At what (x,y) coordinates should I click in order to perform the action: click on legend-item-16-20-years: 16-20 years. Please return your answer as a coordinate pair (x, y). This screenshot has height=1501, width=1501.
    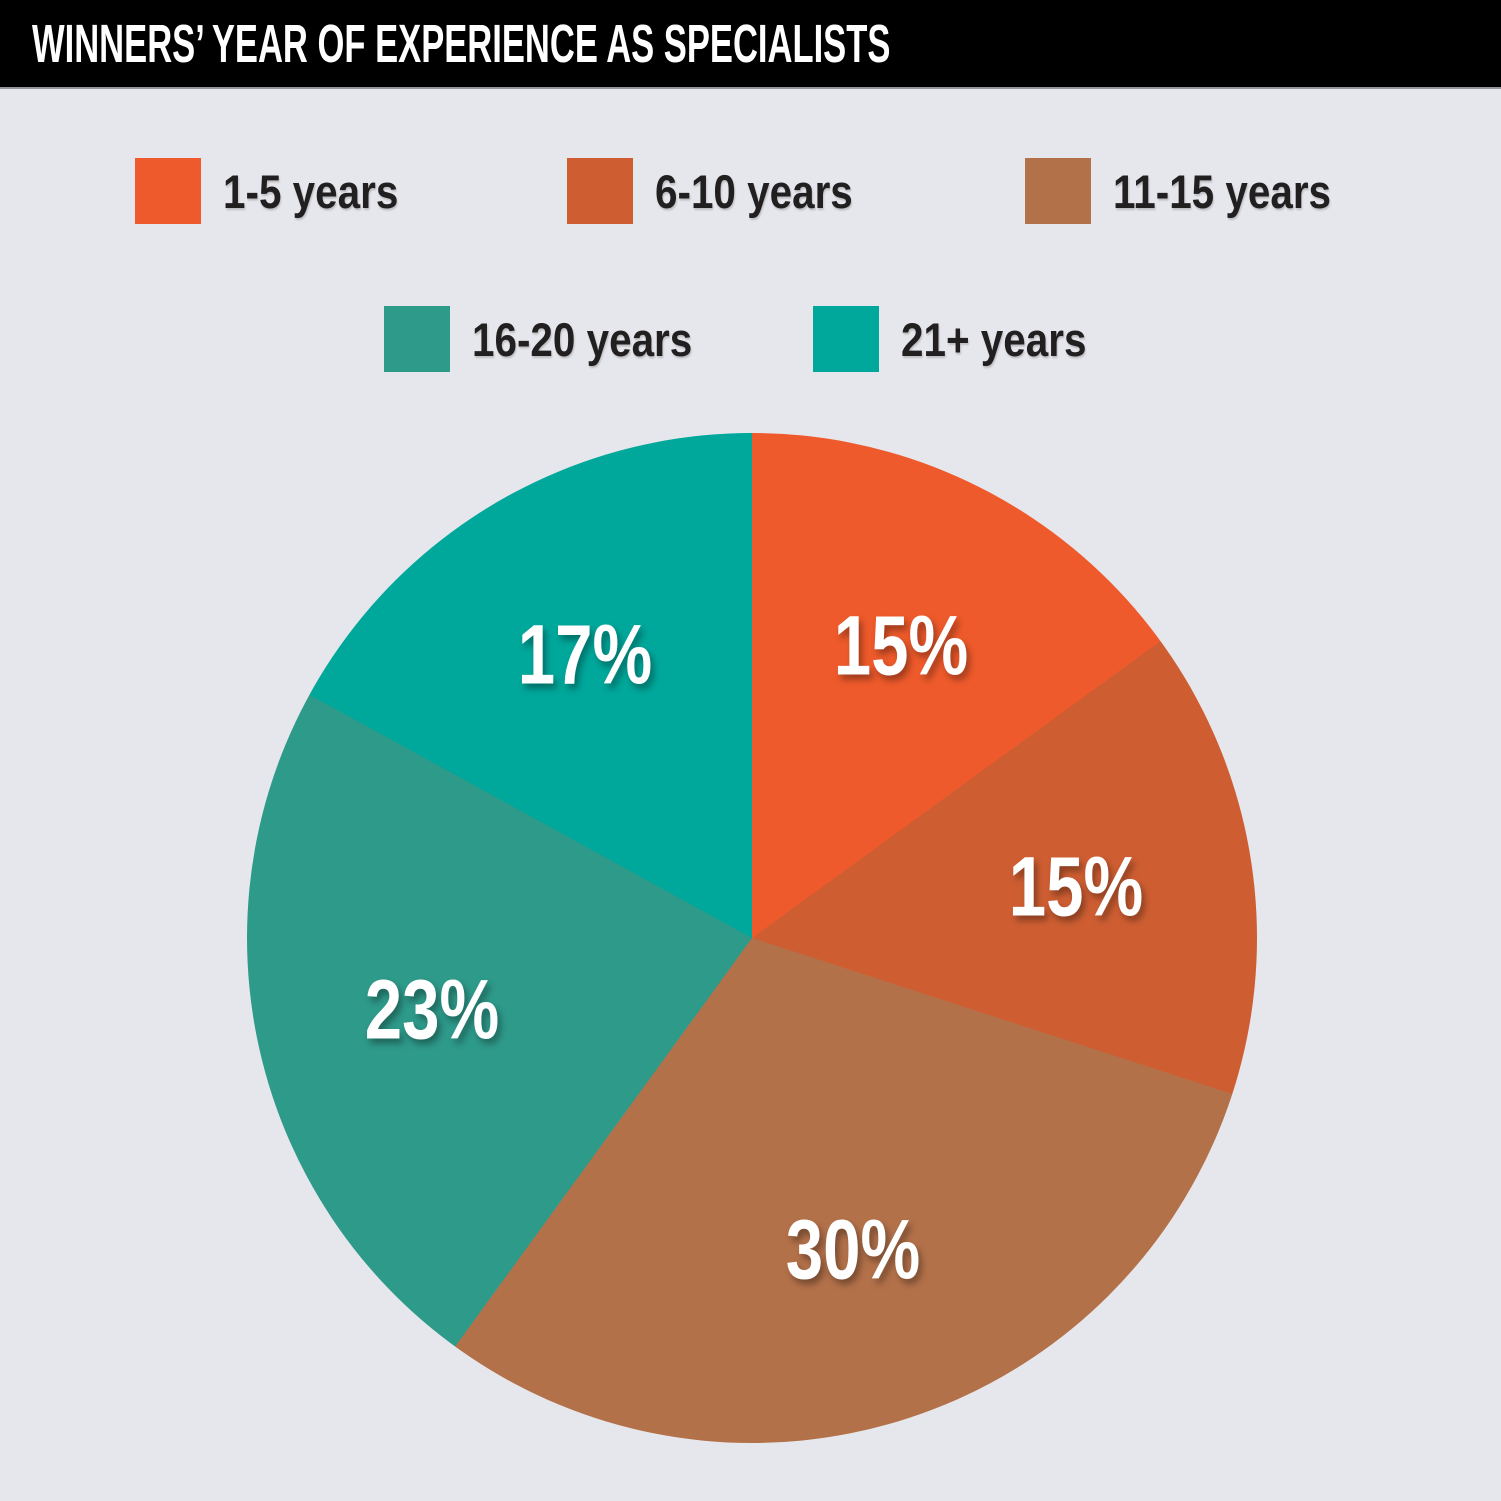
    Looking at the image, I should click on (556, 339).